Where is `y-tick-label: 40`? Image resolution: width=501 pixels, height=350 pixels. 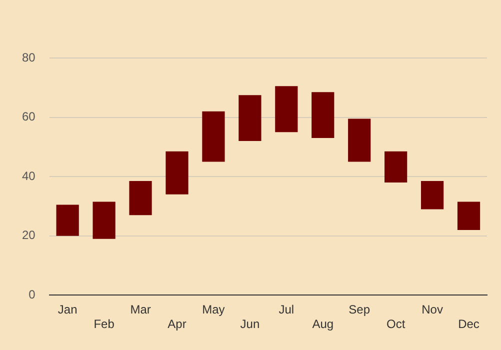
y-tick-label: 40 is located at coordinates (29, 175).